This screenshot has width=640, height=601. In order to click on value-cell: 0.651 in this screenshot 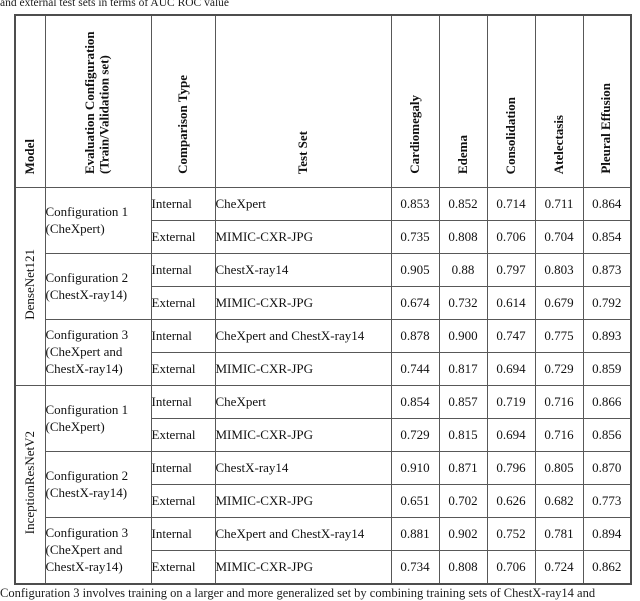, I will do `click(415, 501)`.